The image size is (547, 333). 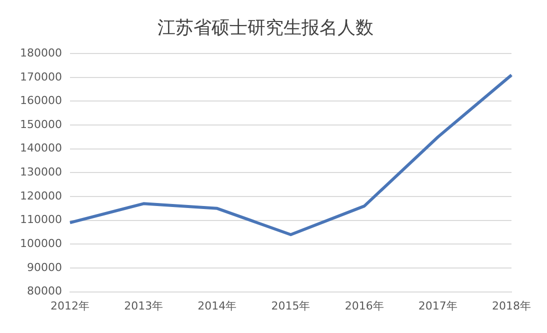 What do you see at coordinates (438, 305) in the screenshot?
I see `x-tick-label: 2017年` at bounding box center [438, 305].